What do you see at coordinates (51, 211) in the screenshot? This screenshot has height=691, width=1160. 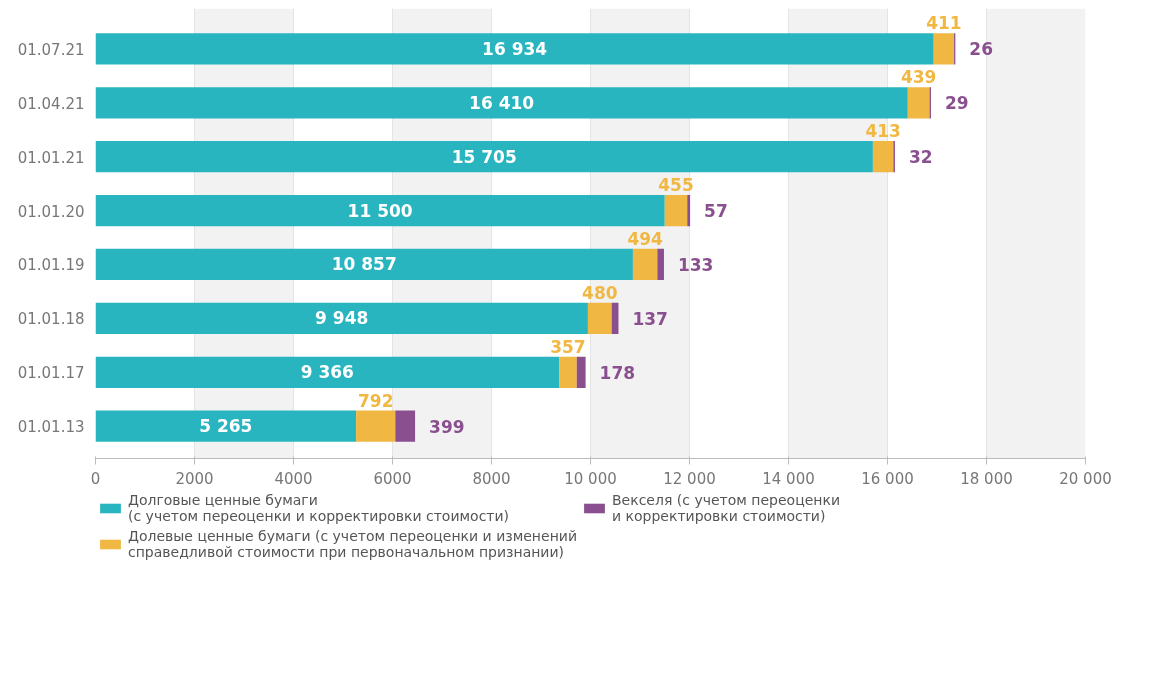 I see `y-tick-label: 01.01.20` at bounding box center [51, 211].